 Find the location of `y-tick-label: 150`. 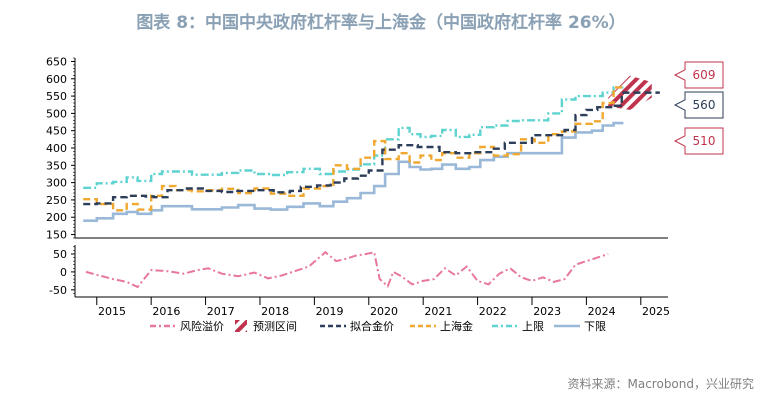

y-tick-label: 150 is located at coordinates (56, 235).